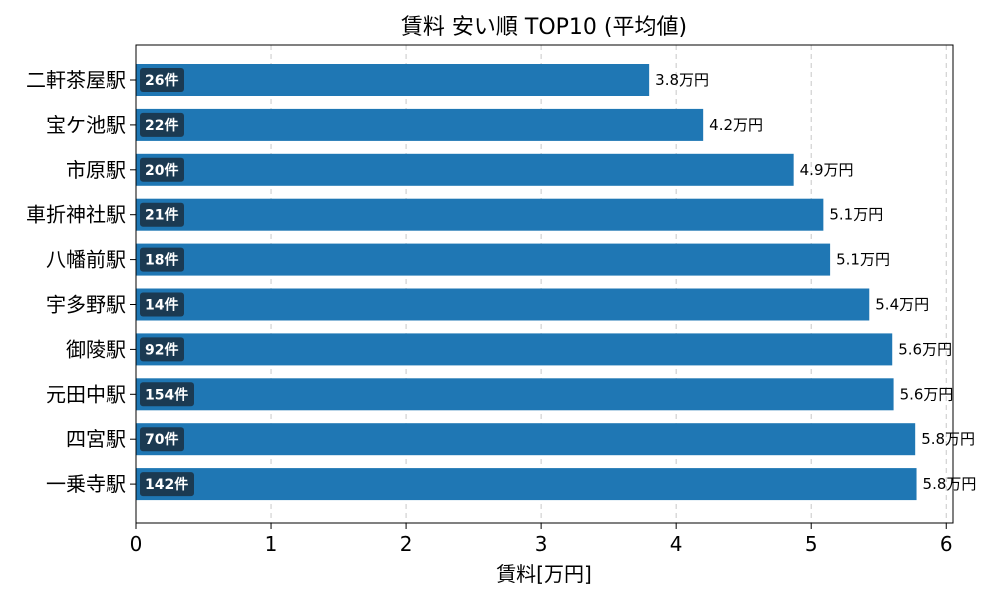  What do you see at coordinates (86, 125) in the screenshot?
I see `category-label: 宝ケ池駅` at bounding box center [86, 125].